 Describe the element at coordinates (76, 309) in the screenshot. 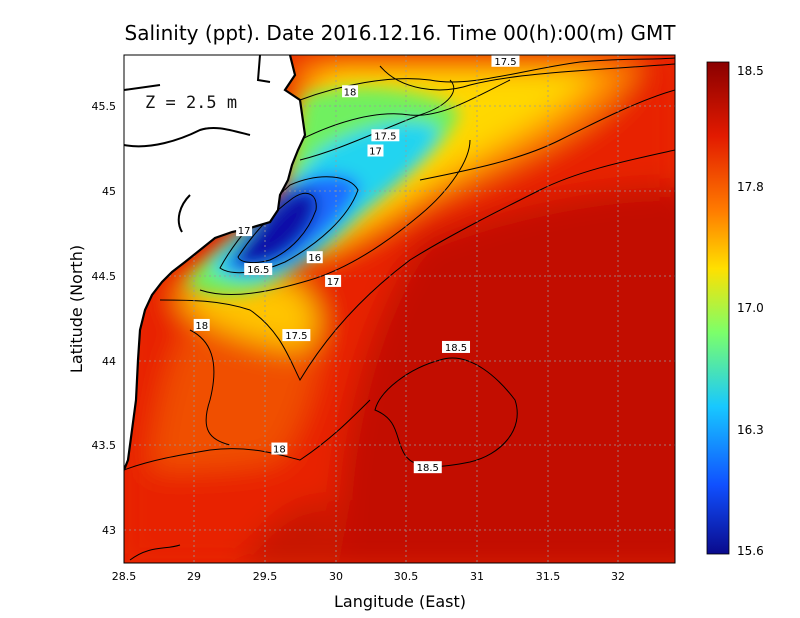

I see `y-axis-label: Latitude (North)` at that location.